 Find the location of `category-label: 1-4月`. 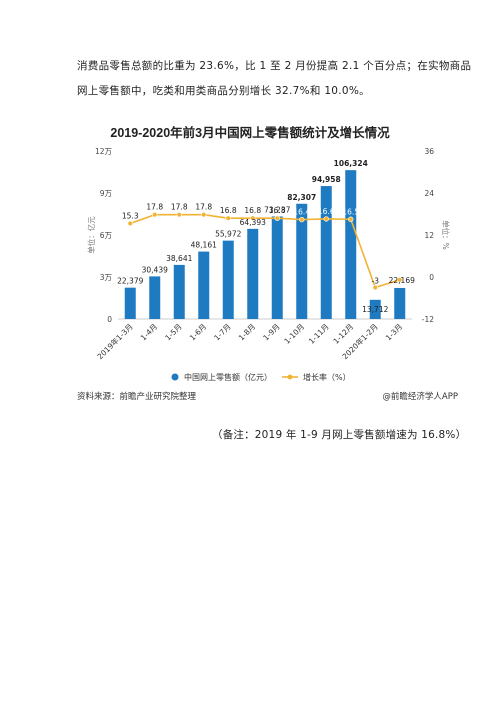

category-label: 1-4月 is located at coordinates (149, 332).